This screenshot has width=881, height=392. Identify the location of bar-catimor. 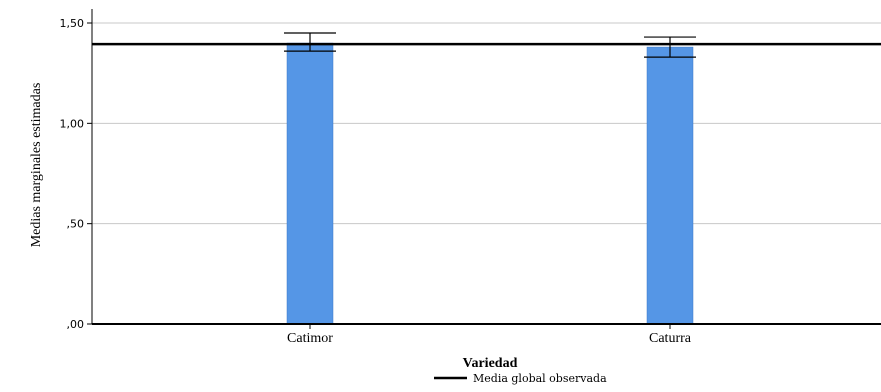
(310, 183).